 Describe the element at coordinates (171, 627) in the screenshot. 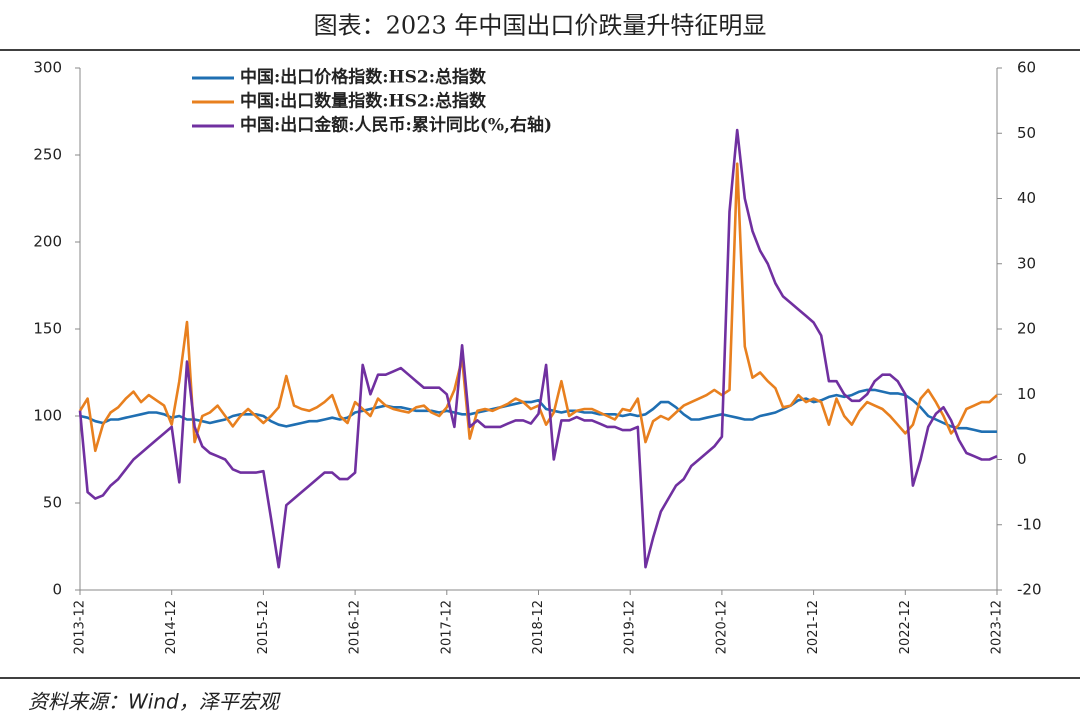

I see `x-tick-label: 2014-12` at that location.